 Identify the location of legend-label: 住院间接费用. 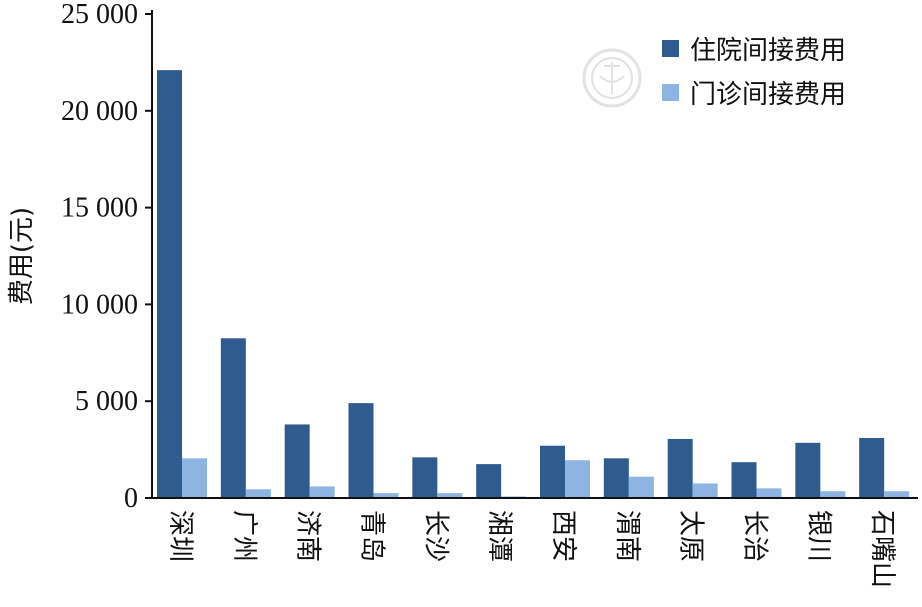
(768, 51).